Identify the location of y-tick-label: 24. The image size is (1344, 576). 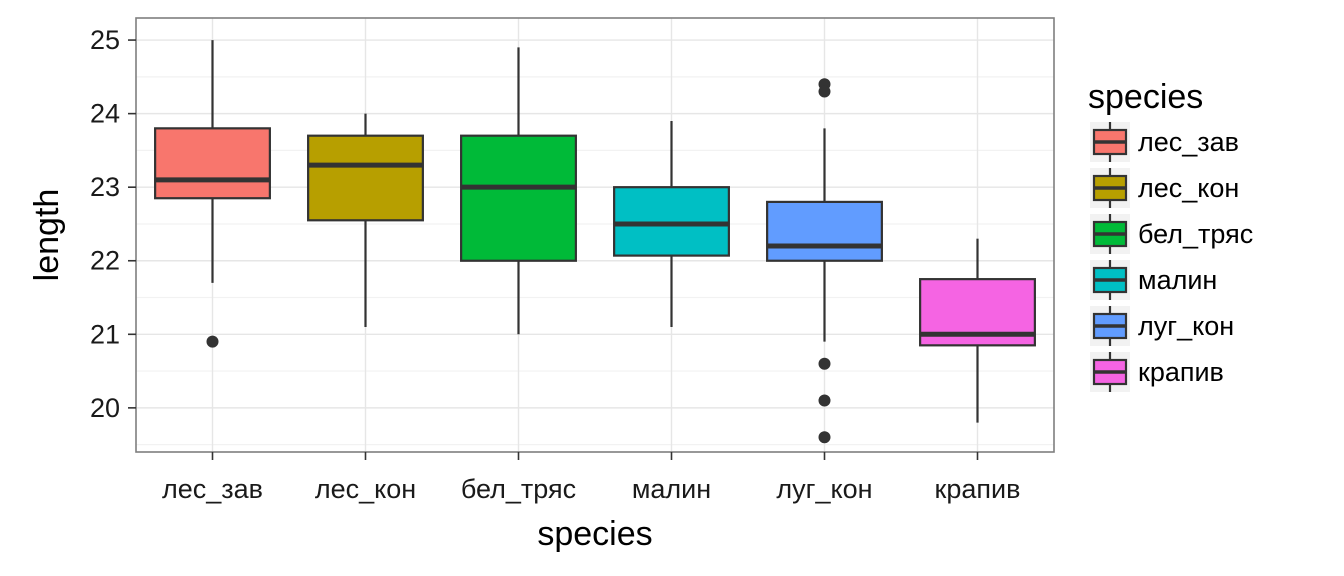
(105, 114).